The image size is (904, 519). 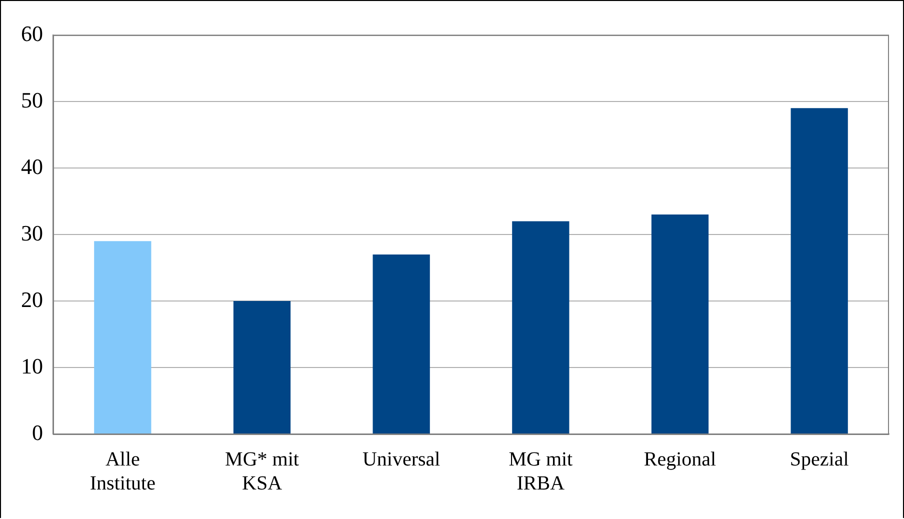 I want to click on x-tick-label: Regional, so click(x=680, y=459).